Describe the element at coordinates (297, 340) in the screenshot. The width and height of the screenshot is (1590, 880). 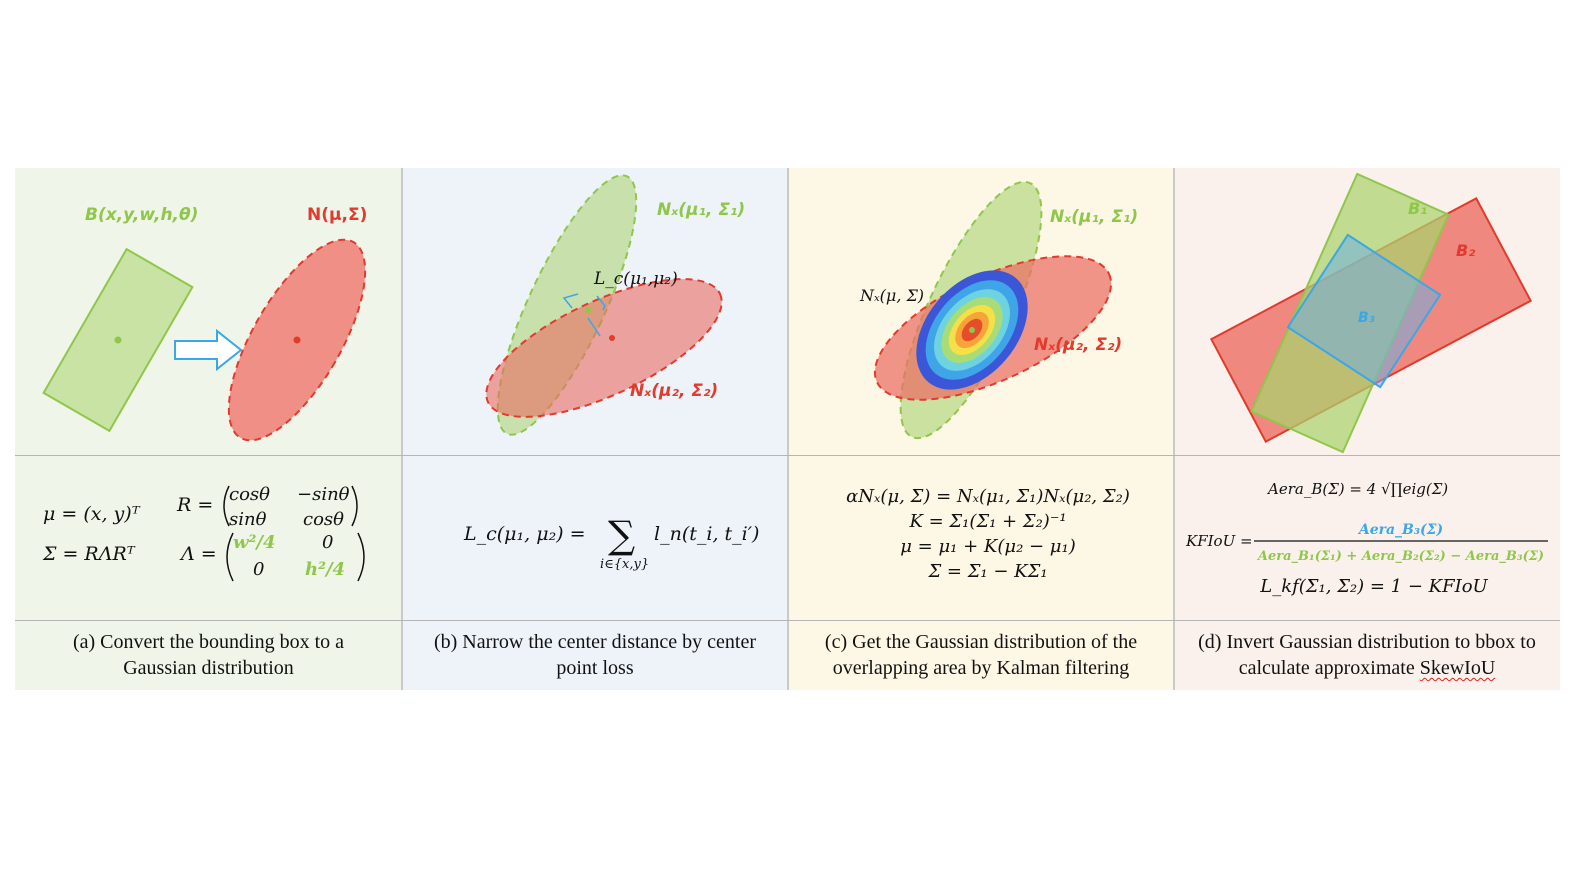
I see `gaussian-center-dot` at that location.